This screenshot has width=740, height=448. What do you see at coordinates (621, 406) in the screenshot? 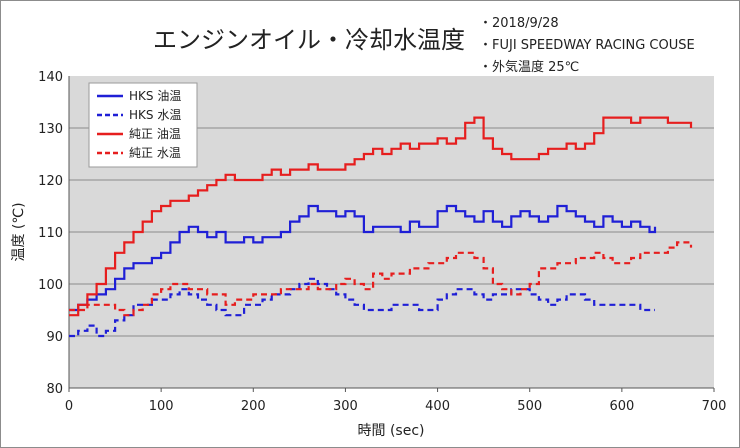
I see `x-tick-label-6: 600` at bounding box center [621, 406].